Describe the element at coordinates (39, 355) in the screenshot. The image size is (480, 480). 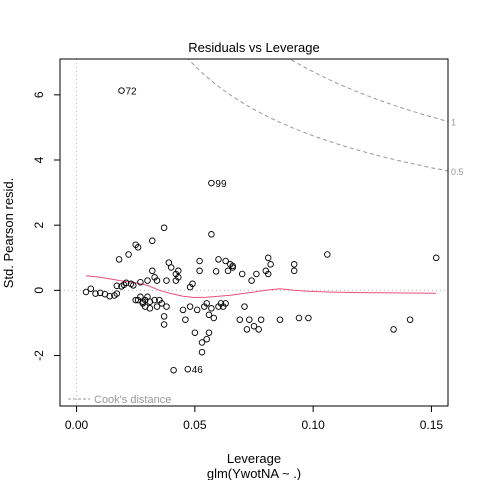
I see `y-tick-label: -2` at that location.